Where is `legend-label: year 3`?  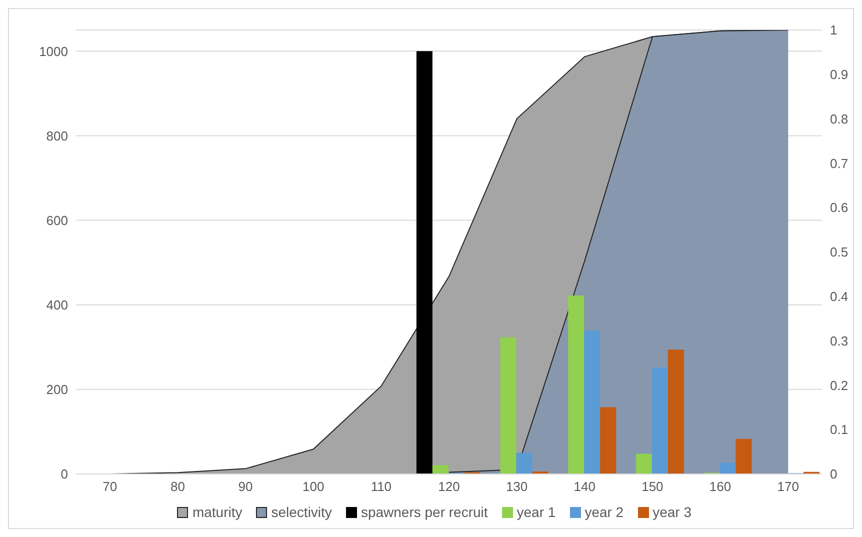
legend-label: year 3 is located at coordinates (672, 512).